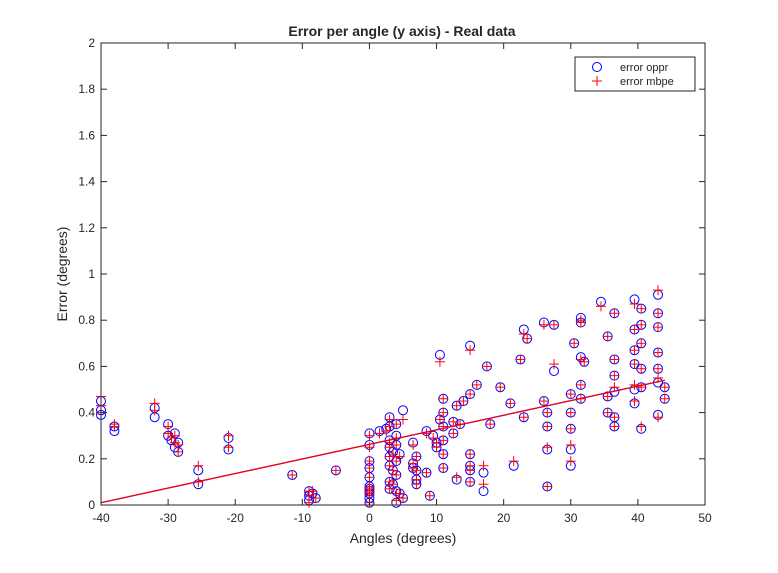 The height and width of the screenshot is (573, 778). I want to click on y-tick-label: 1.8, so click(86, 89).